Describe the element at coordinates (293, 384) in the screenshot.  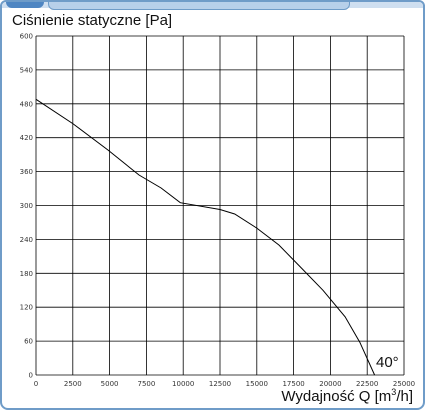
I see `x-tick-label: 17500` at that location.